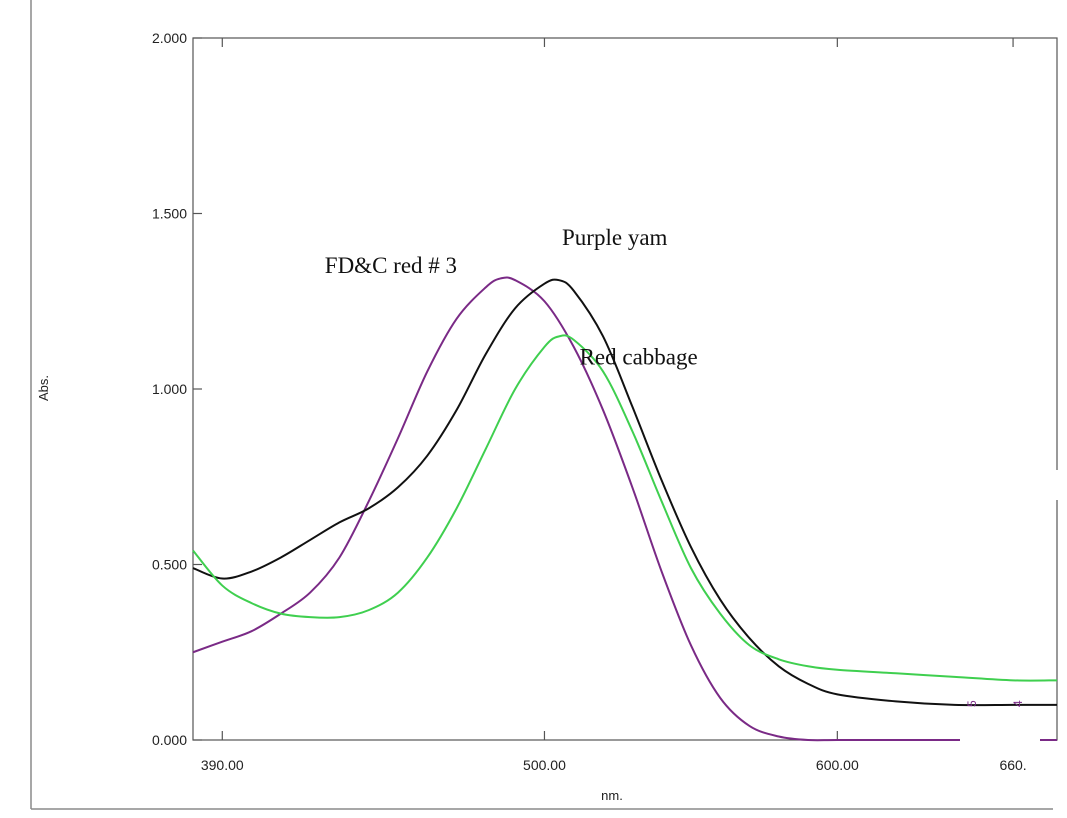 This screenshot has width=1067, height=818. Describe the element at coordinates (544, 765) in the screenshot. I see `x-tick-label: 500.00` at that location.